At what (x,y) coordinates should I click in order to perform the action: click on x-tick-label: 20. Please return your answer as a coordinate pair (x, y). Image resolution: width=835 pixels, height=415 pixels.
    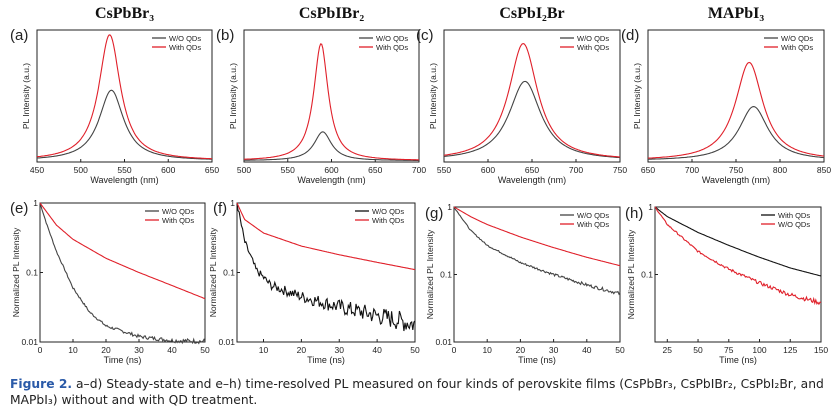
    Looking at the image, I should click on (106, 350).